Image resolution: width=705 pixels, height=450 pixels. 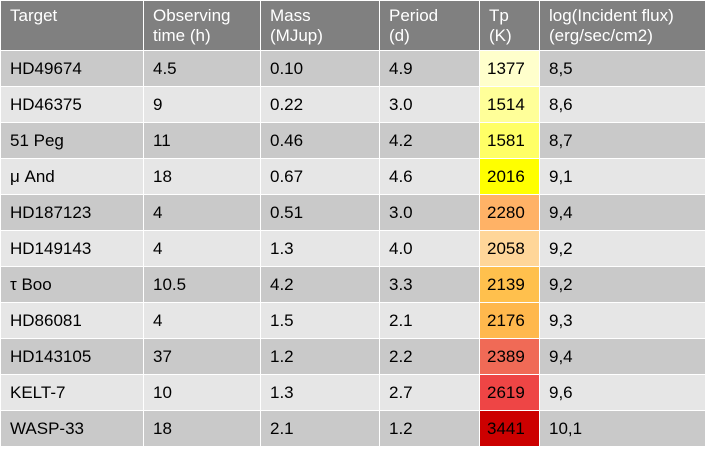 I want to click on cell-tp: 2280, so click(x=509, y=212).